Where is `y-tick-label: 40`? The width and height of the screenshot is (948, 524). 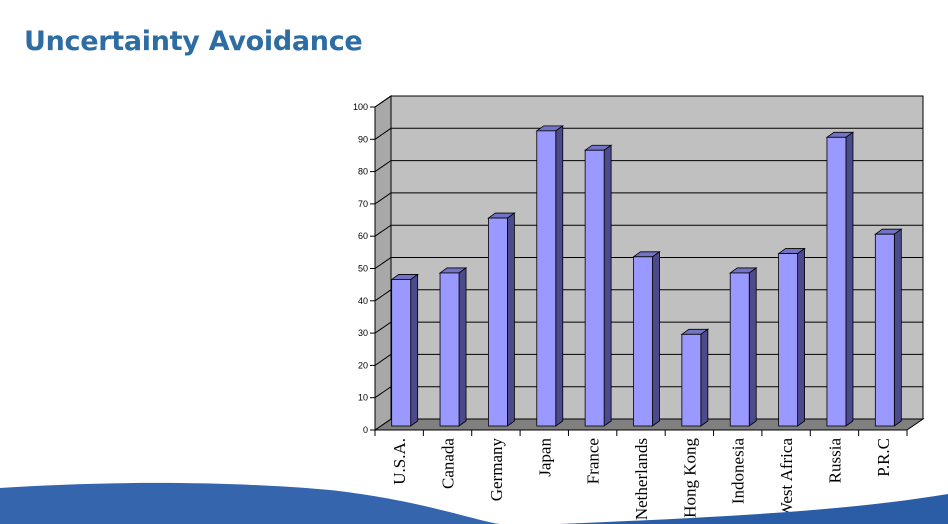
y-tick-label: 40 is located at coordinates (363, 301).